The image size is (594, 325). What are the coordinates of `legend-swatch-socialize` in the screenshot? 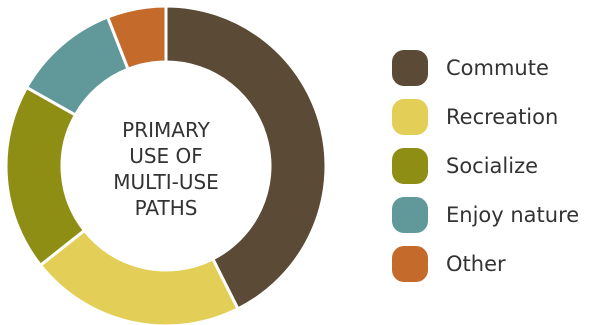 It's located at (410, 166).